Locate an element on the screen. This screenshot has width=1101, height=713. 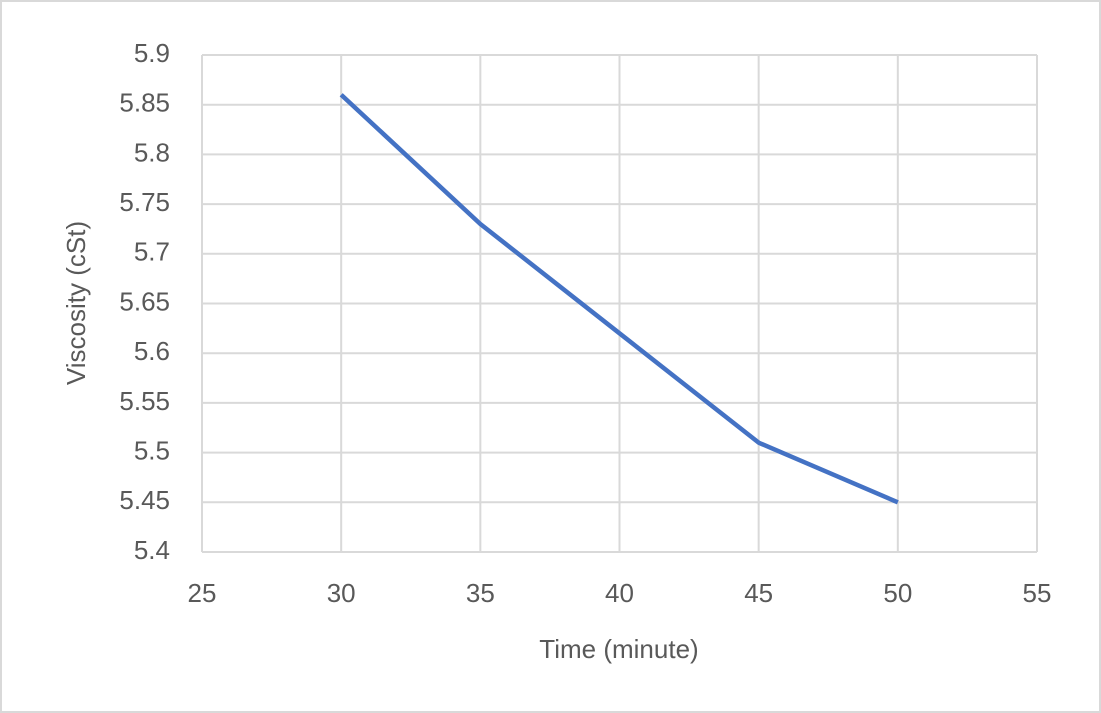
y-tick-label: 5.85 is located at coordinates (144, 103).